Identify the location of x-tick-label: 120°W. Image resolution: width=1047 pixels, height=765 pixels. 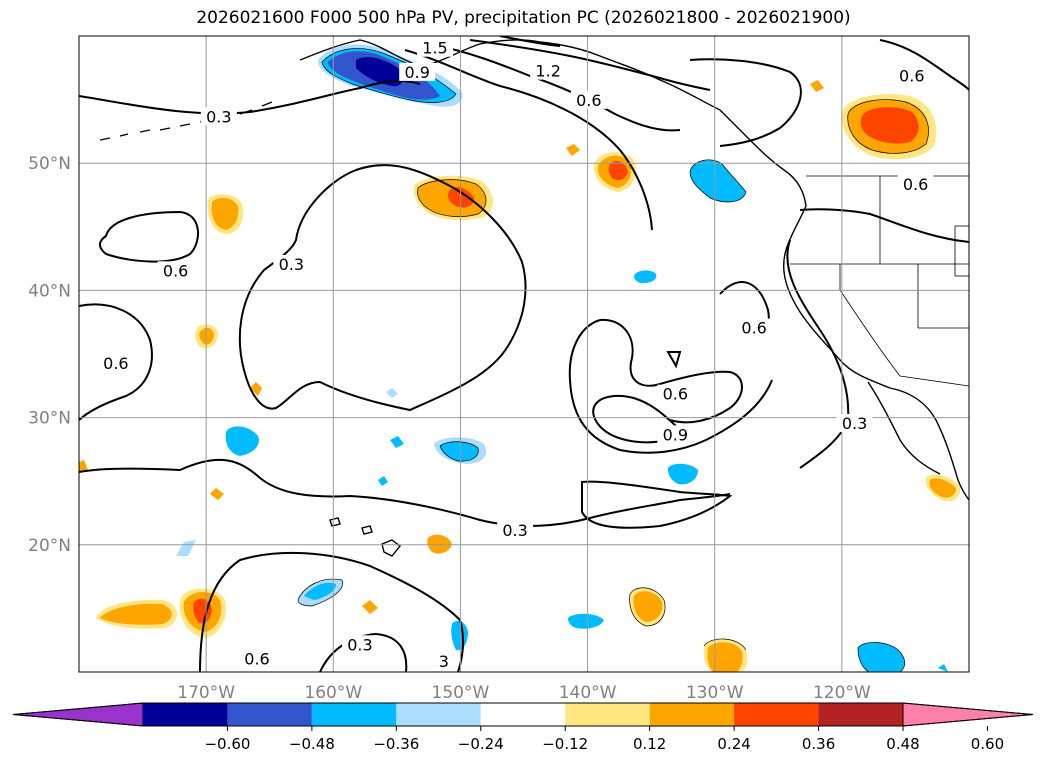
(842, 693).